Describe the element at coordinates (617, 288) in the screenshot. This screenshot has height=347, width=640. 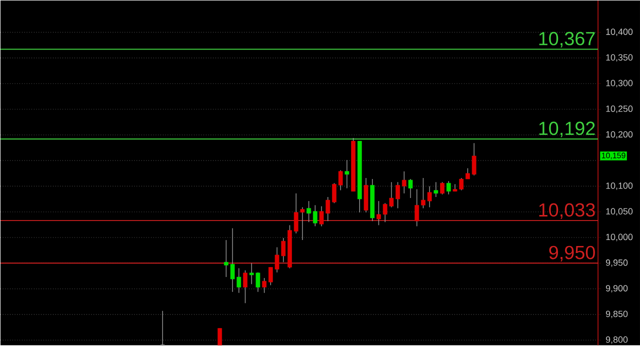
I see `y-tick-label: 9,900` at that location.